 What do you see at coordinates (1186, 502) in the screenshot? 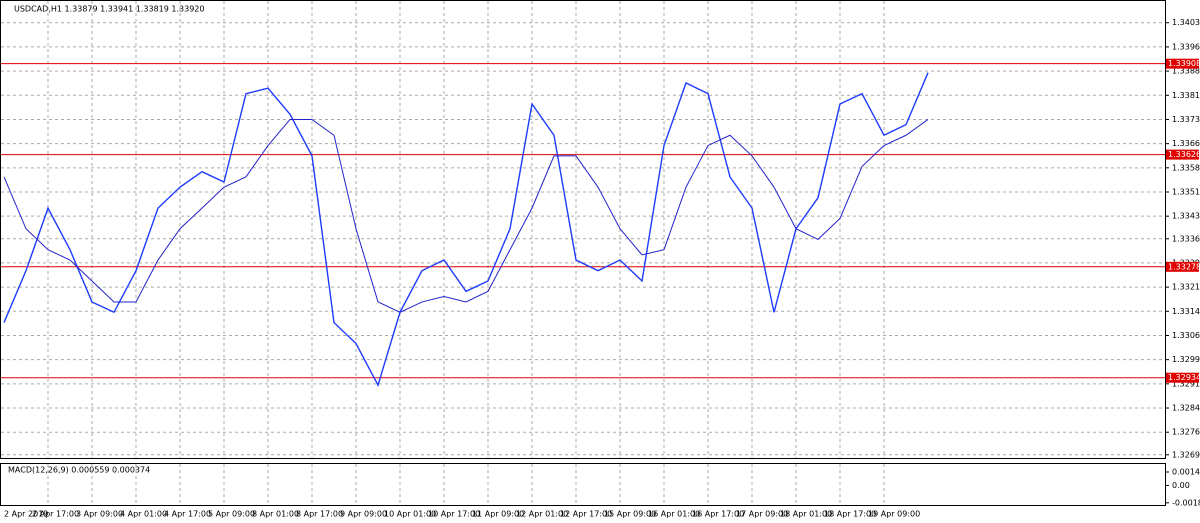
I see `y-tick-label: -0.001866` at bounding box center [1186, 502].